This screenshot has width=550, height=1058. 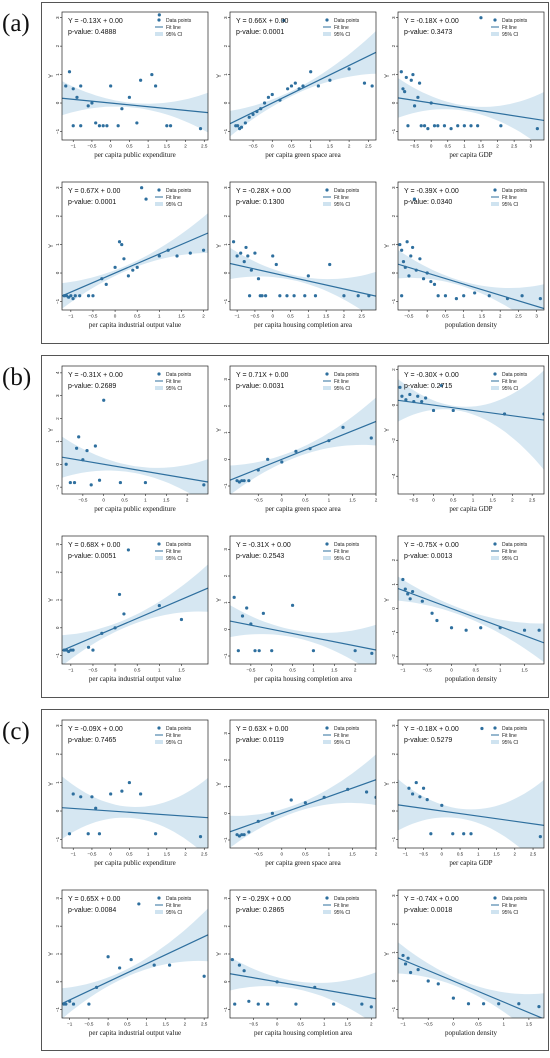 What do you see at coordinates (135, 679) in the screenshot?
I see `x-axis-label: per capita industrial output value` at bounding box center [135, 679].